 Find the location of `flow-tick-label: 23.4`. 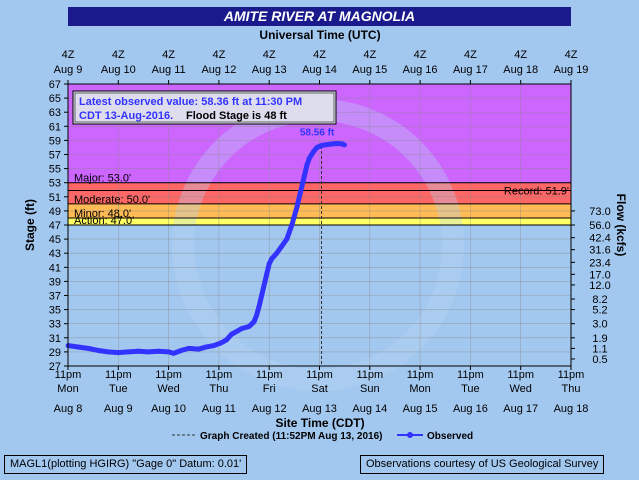

flow-tick-label: 23.4 is located at coordinates (599, 263).